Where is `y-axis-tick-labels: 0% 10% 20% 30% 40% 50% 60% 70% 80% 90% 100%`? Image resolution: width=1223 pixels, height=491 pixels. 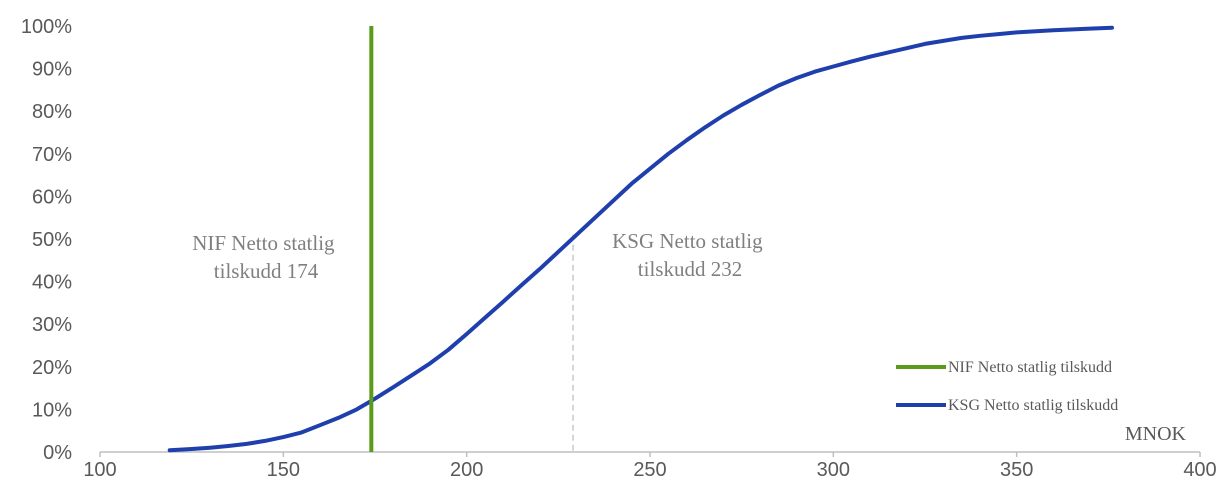 y-axis-tick-labels: 0% 10% 20% 30% 40% 50% 60% 70% 80% 90% 100% is located at coordinates (46, 240).